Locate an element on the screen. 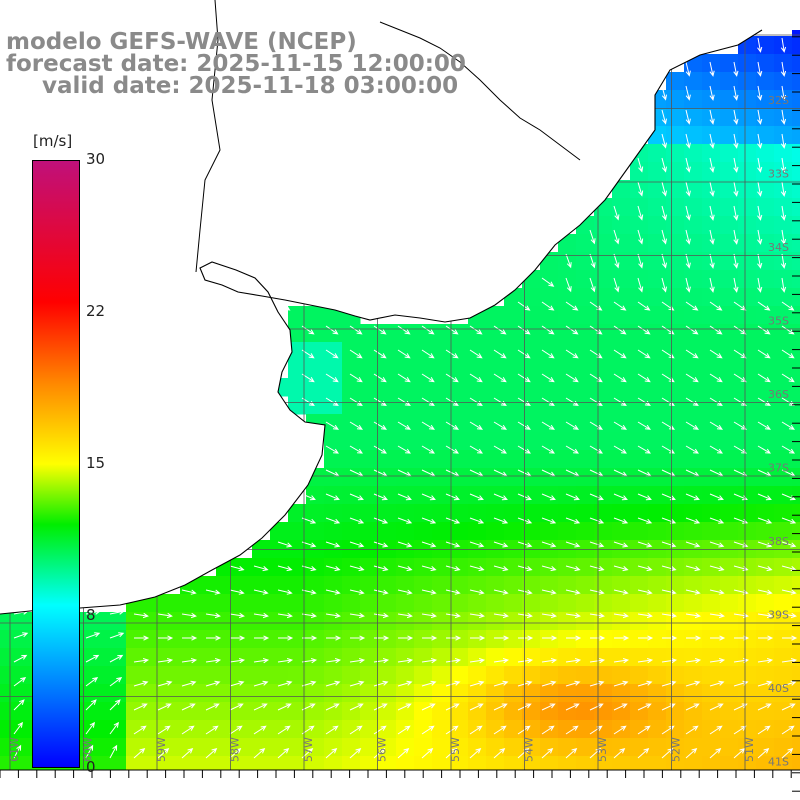  lat-label: 33S is located at coordinates (778, 174).